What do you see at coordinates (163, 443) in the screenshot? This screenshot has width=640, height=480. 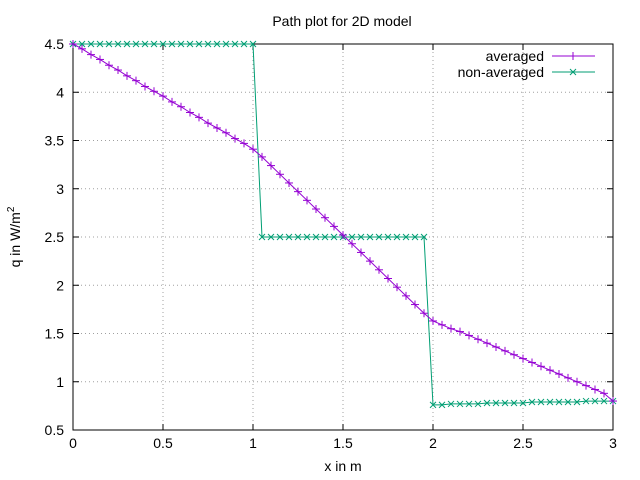 I see `x-tick-label: 0.5` at bounding box center [163, 443].